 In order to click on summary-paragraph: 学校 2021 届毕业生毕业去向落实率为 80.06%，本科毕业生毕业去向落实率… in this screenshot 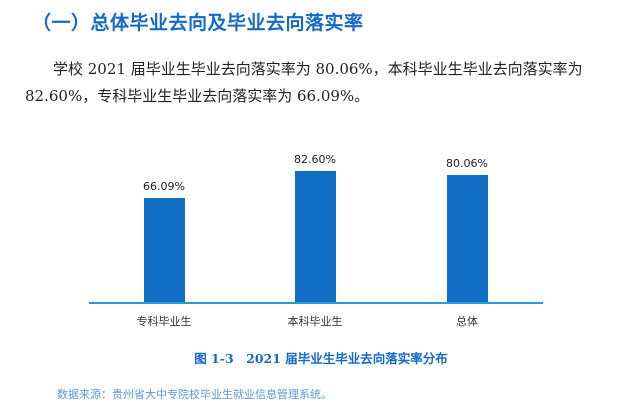, I will do `click(325, 83)`.